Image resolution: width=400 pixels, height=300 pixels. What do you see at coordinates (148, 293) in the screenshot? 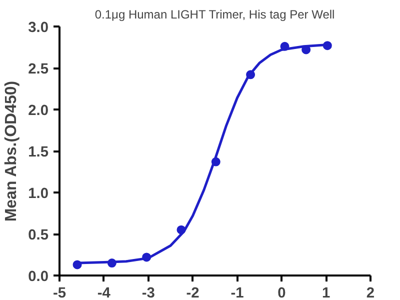
I see `x-tick-label: -3` at bounding box center [148, 293].